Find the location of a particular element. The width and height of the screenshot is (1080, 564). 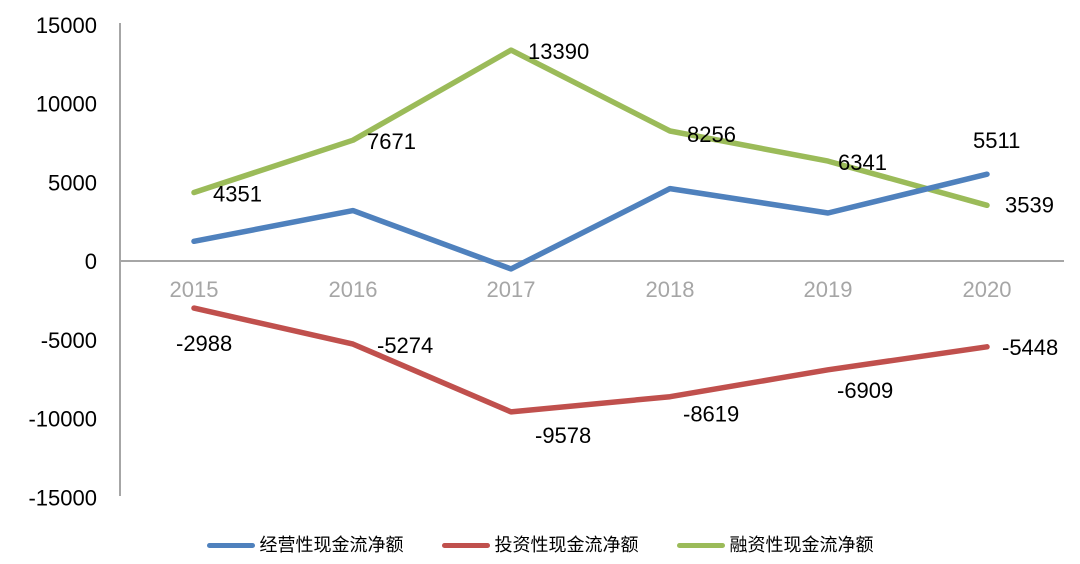

legend-item-operating-cash-flow: 经营性现金流净额 is located at coordinates (305, 545).